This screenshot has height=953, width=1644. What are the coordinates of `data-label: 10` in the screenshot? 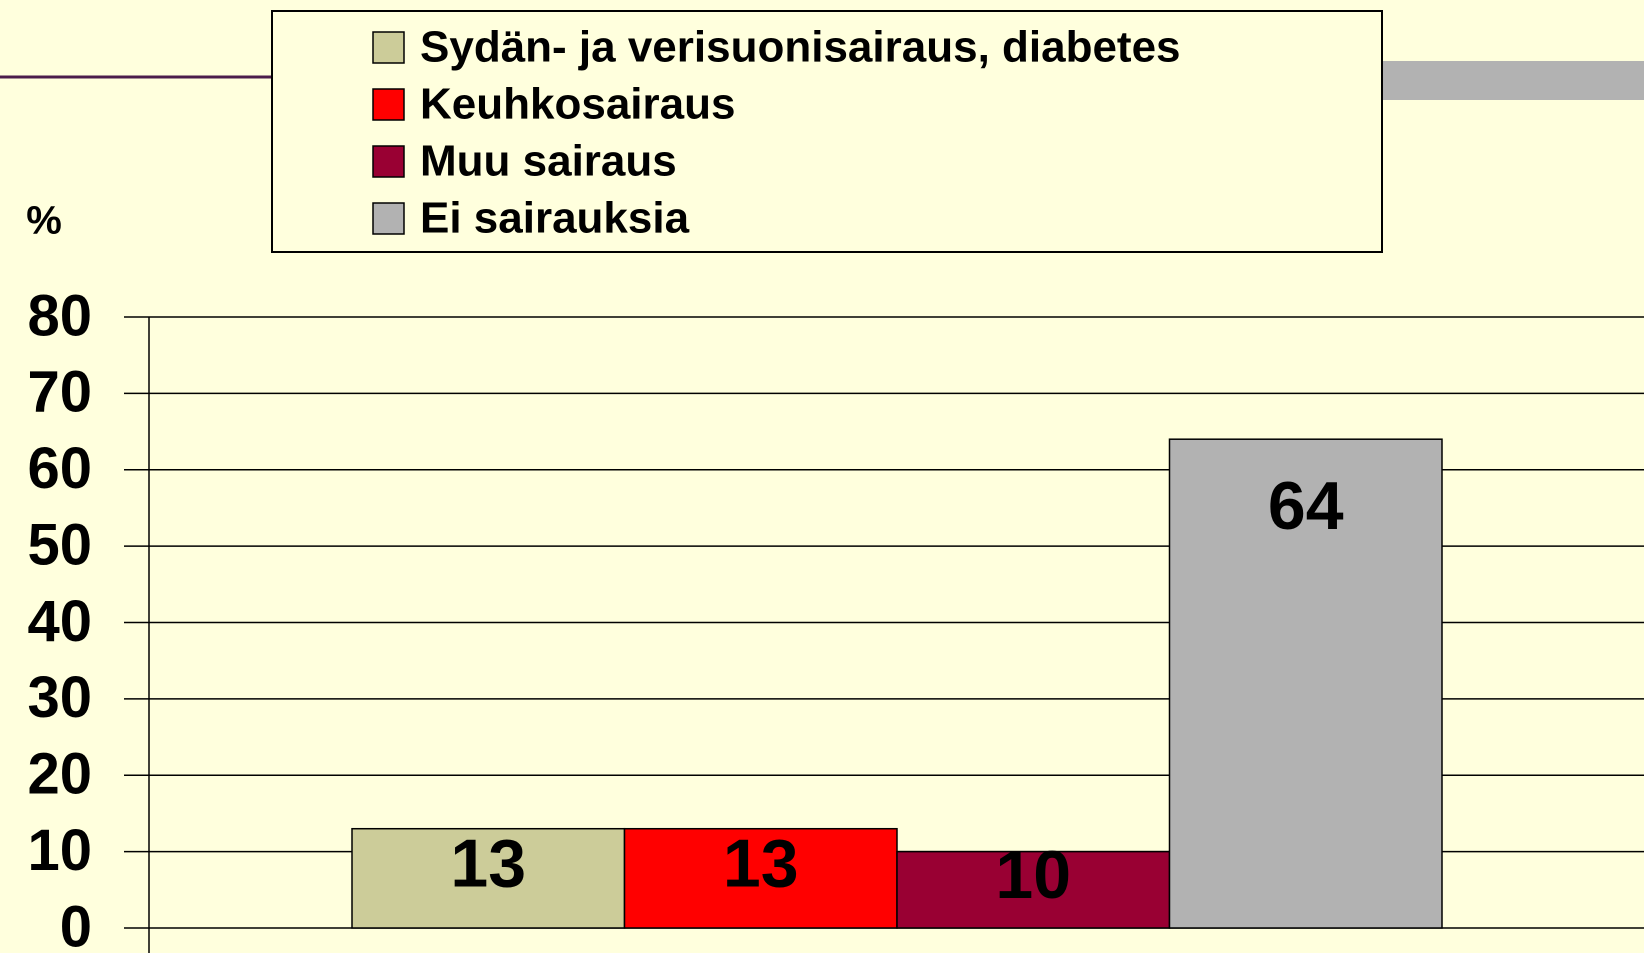 It's located at (1033, 875).